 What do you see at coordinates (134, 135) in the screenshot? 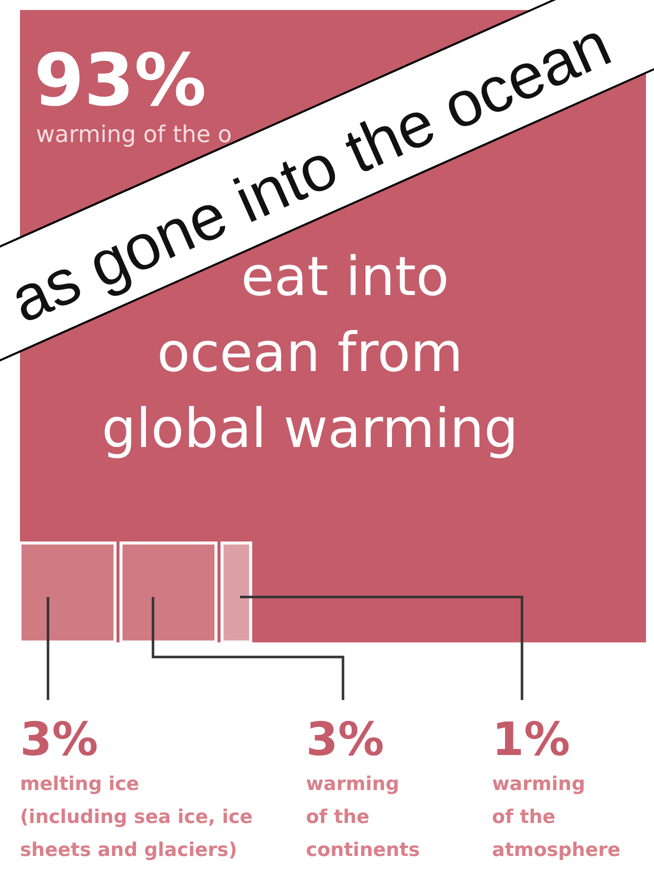
I see `category-label: warming of the o` at bounding box center [134, 135].